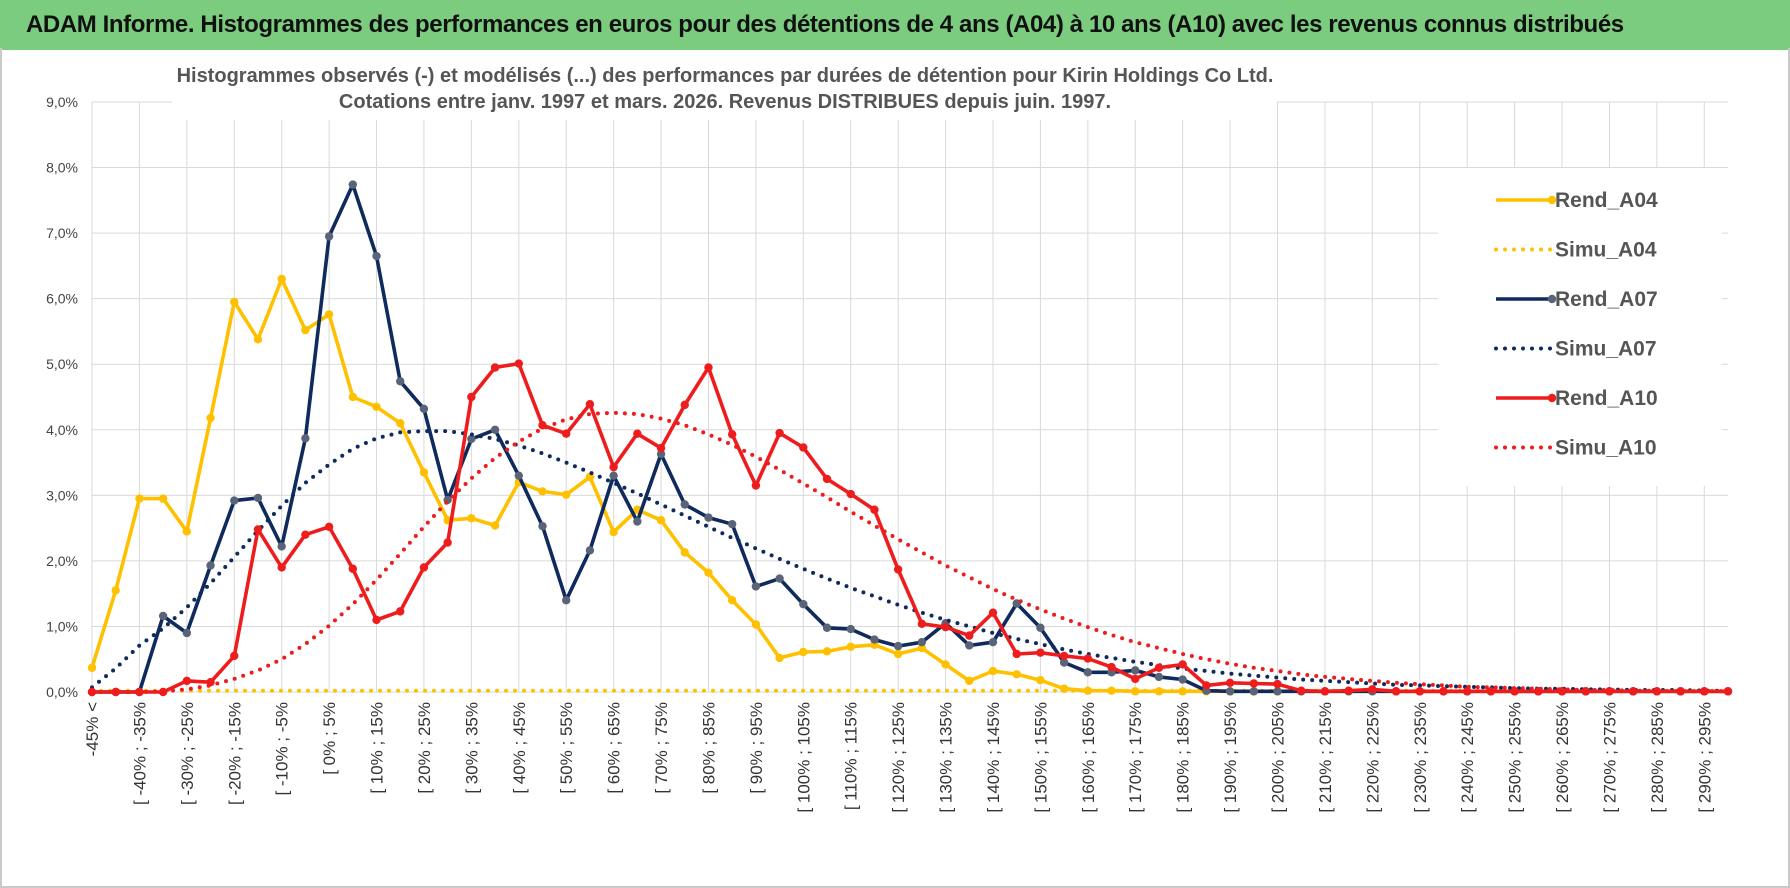 This screenshot has height=888, width=1790. What do you see at coordinates (1420, 757) in the screenshot?
I see `x-tick-label: [ 230% ; 235%` at bounding box center [1420, 757].